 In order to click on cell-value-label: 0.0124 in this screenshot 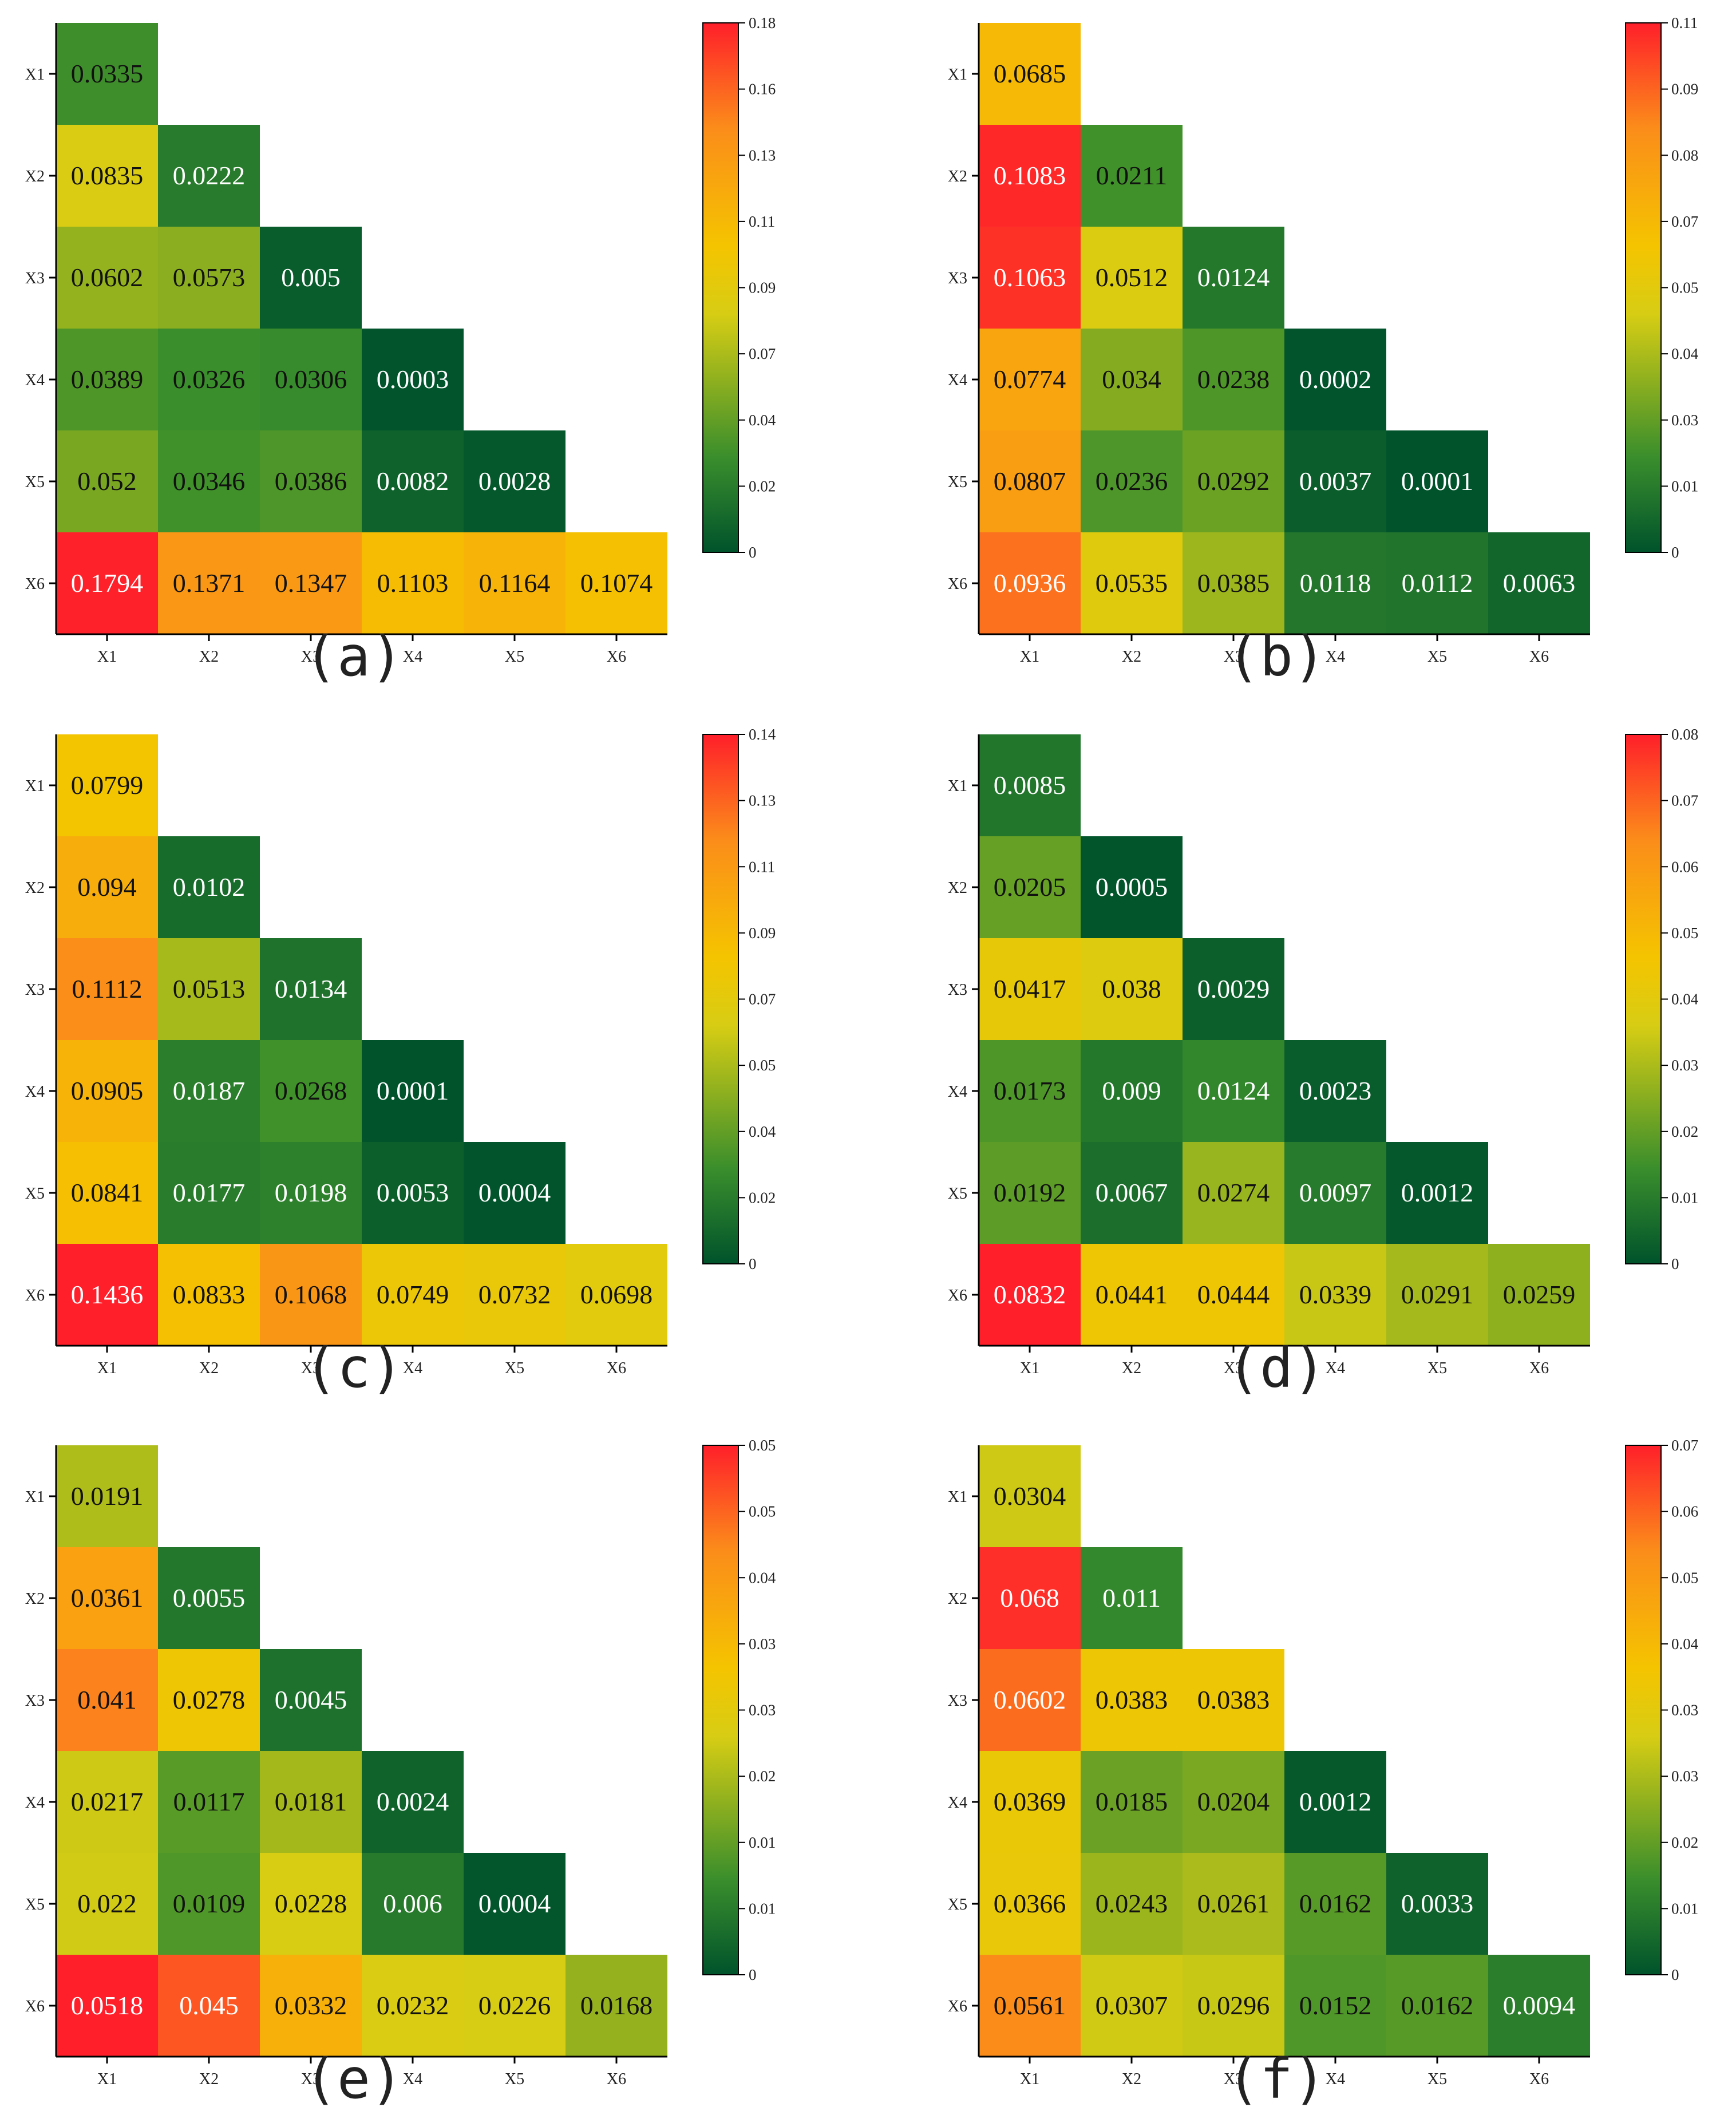, I will do `click(1233, 277)`.